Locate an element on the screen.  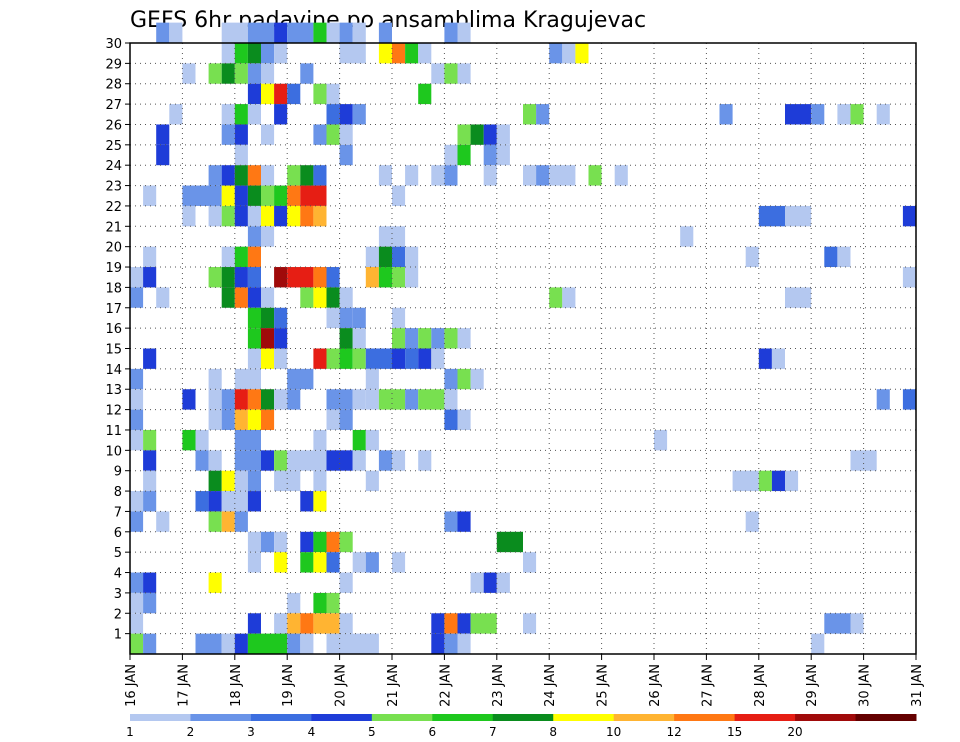
y-tick-label: 17 is located at coordinates (113, 309).